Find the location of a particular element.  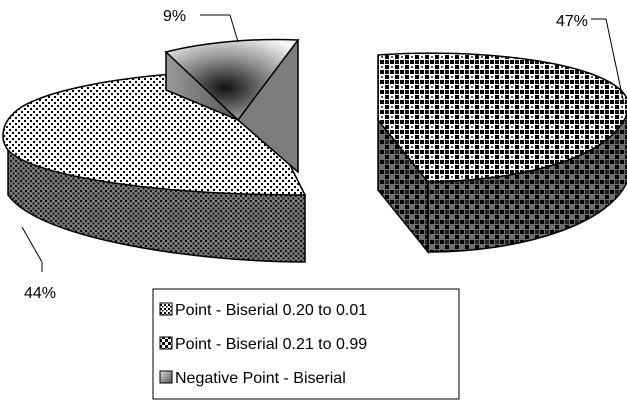

leader-line-9b is located at coordinates (234, 28).